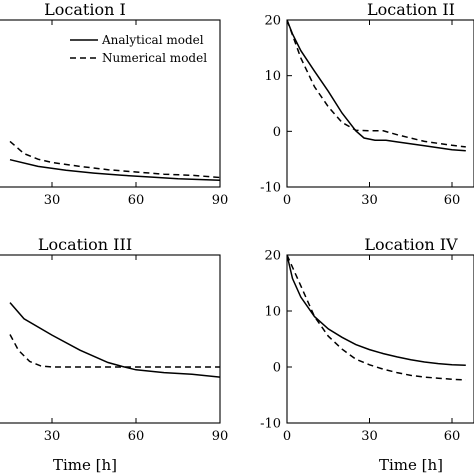 This screenshot has width=474, height=474. What do you see at coordinates (411, 244) in the screenshot?
I see `panel-title: Location IV` at bounding box center [411, 244].